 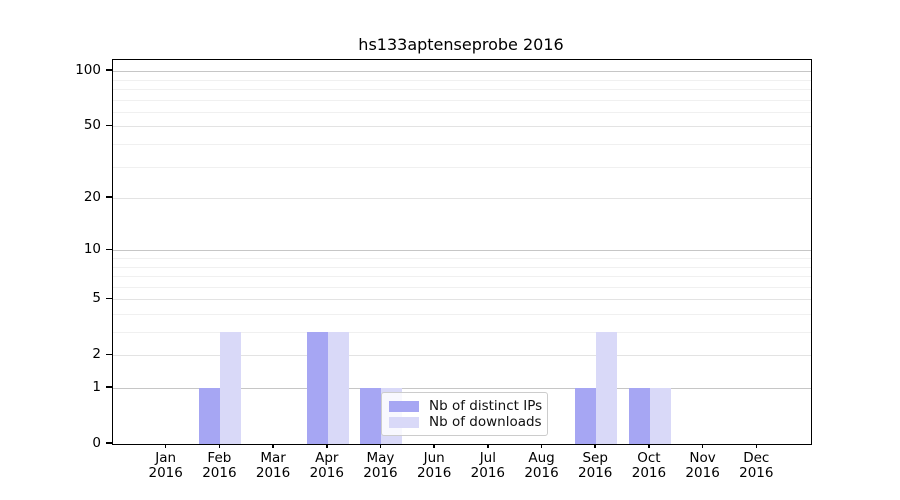 What do you see at coordinates (273, 465) in the screenshot?
I see `x-tick-label-mar: Mar 2016` at bounding box center [273, 465].